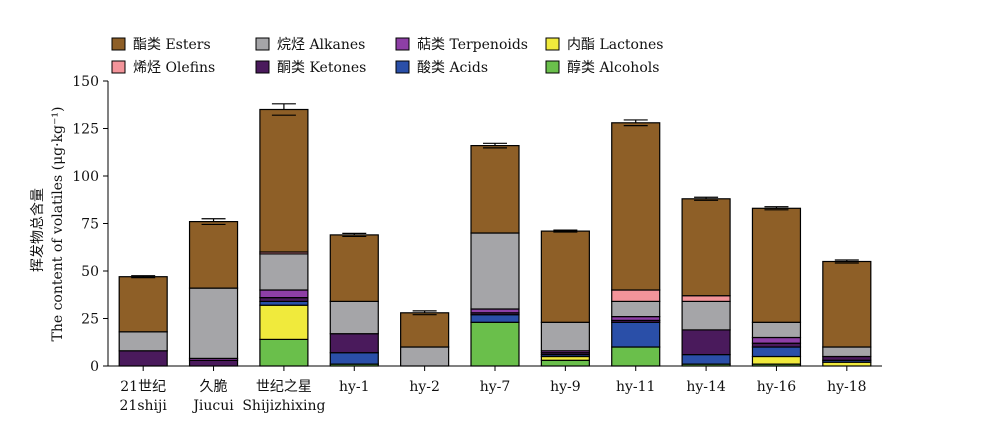  I want to click on legend-label: 酯类 Esters, so click(172, 45).